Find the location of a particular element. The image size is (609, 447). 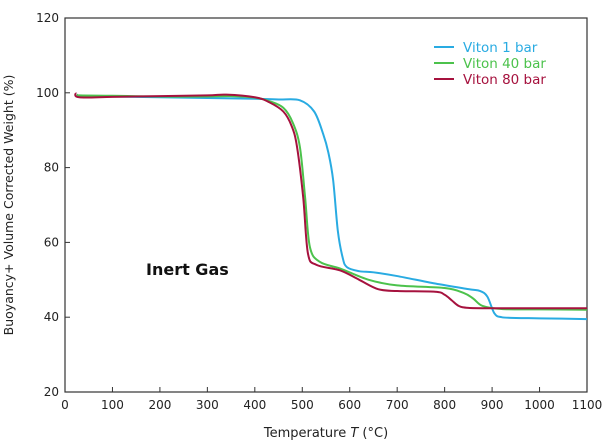

y-tick-label: 40 is located at coordinates (51, 317).